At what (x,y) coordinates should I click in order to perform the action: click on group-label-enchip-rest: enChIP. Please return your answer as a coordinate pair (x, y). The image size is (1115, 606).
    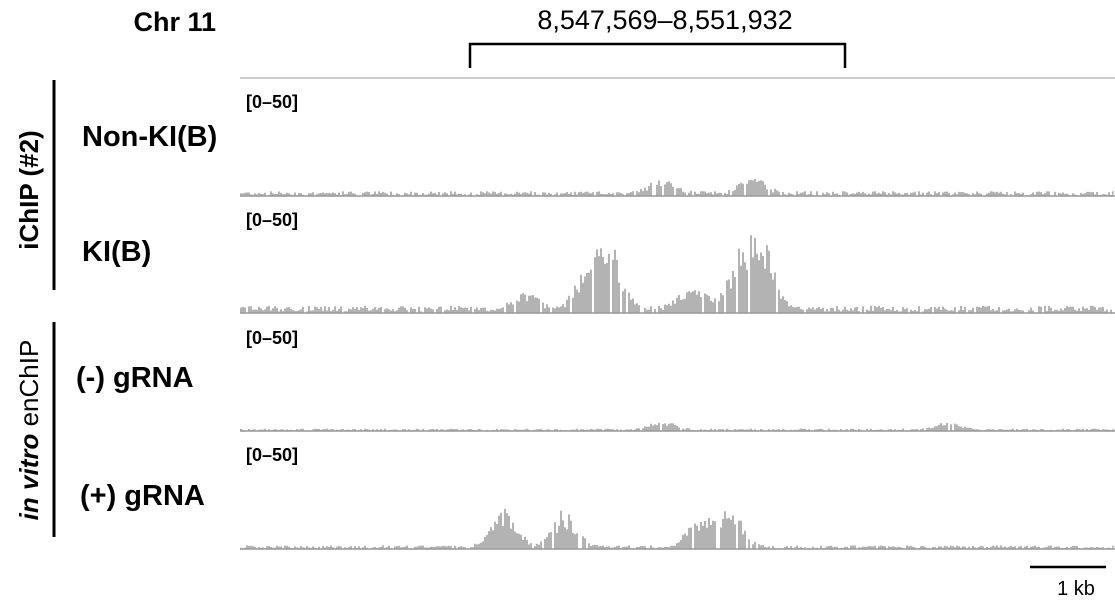
    Looking at the image, I should click on (29, 387).